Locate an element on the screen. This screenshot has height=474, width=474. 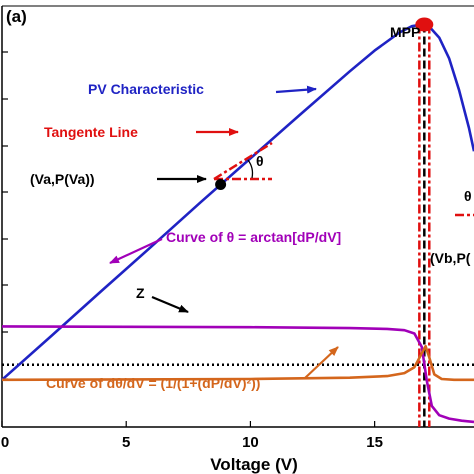
theta-curve-label: Curve of θ = arctan[dP/dV] is located at coordinates (253, 237).